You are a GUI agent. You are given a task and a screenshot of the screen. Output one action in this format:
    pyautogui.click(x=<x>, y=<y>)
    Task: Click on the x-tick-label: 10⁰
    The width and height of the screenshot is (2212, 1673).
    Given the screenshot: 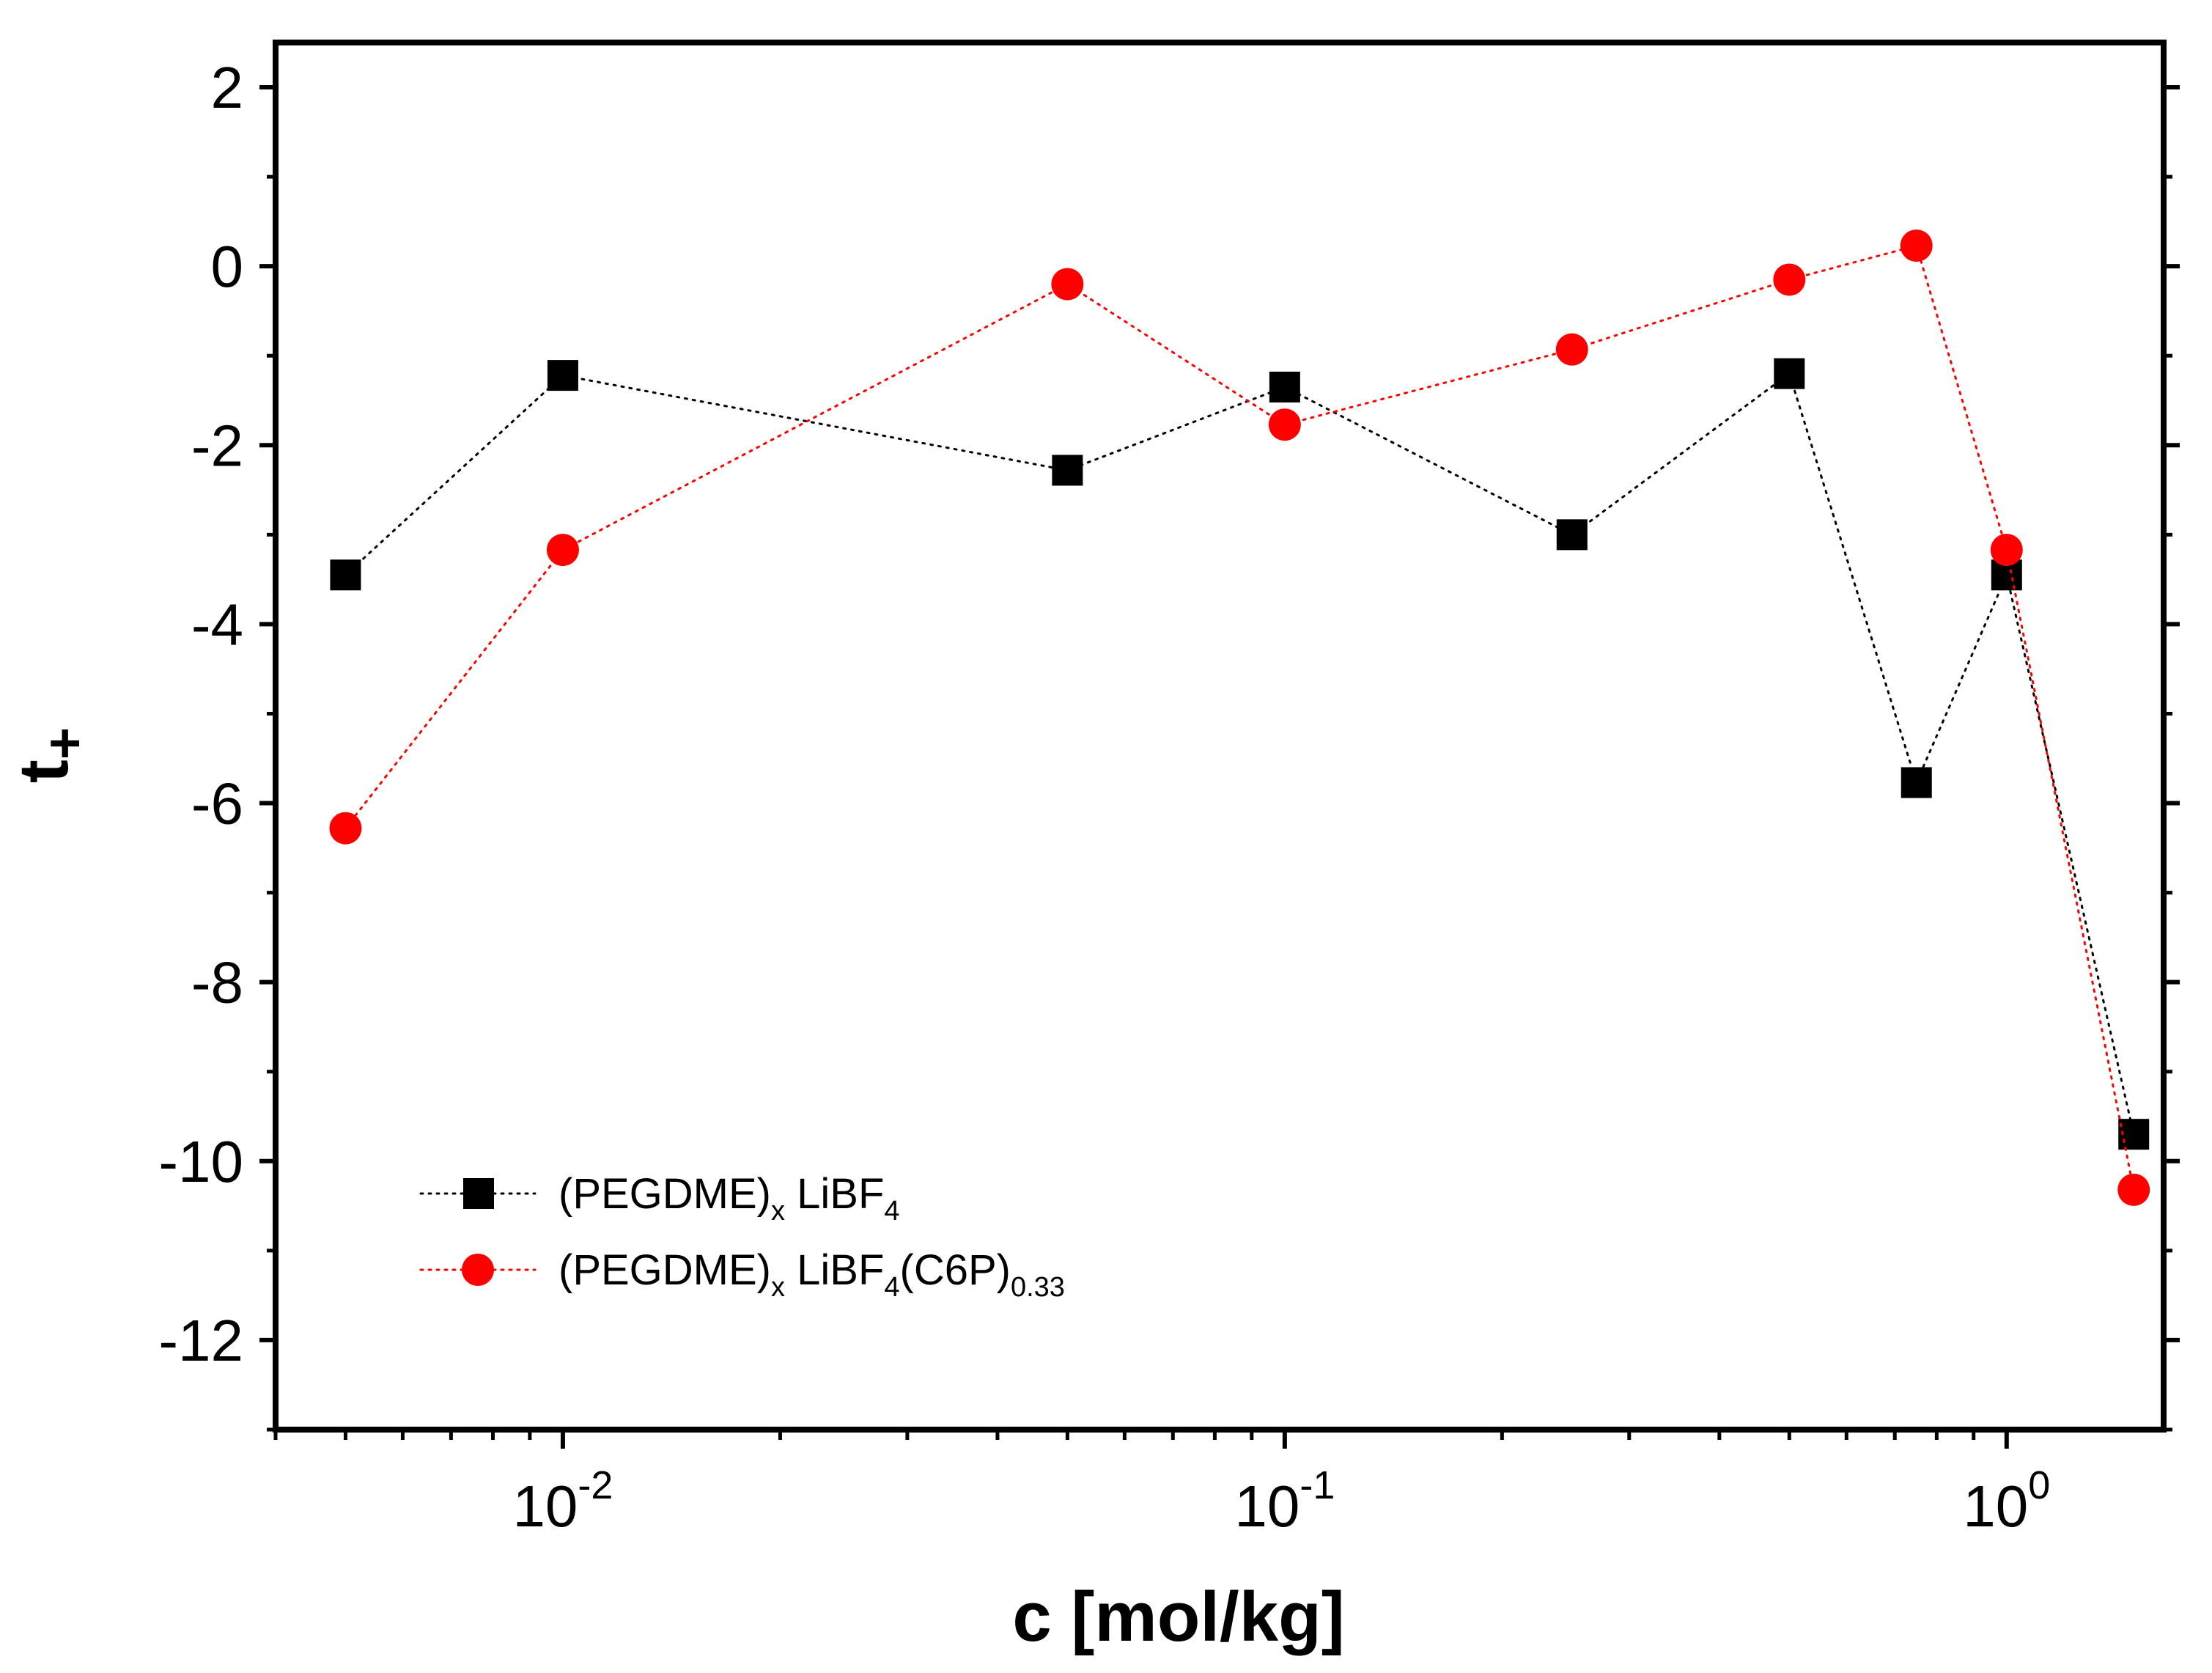 What is the action you would take?
    pyautogui.click(x=2007, y=1501)
    